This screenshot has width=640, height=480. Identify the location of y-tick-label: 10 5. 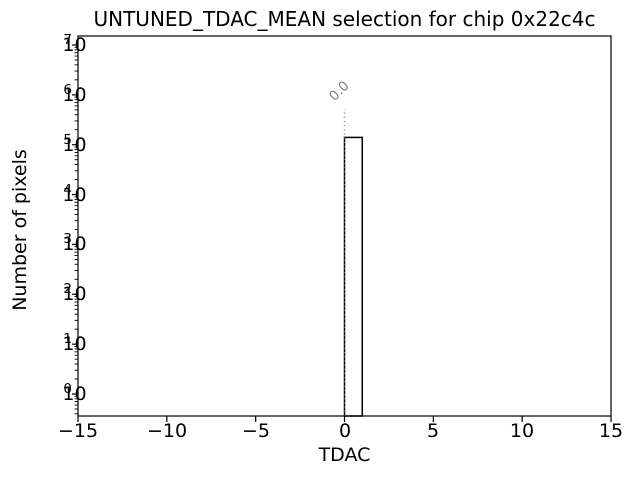
(74, 144).